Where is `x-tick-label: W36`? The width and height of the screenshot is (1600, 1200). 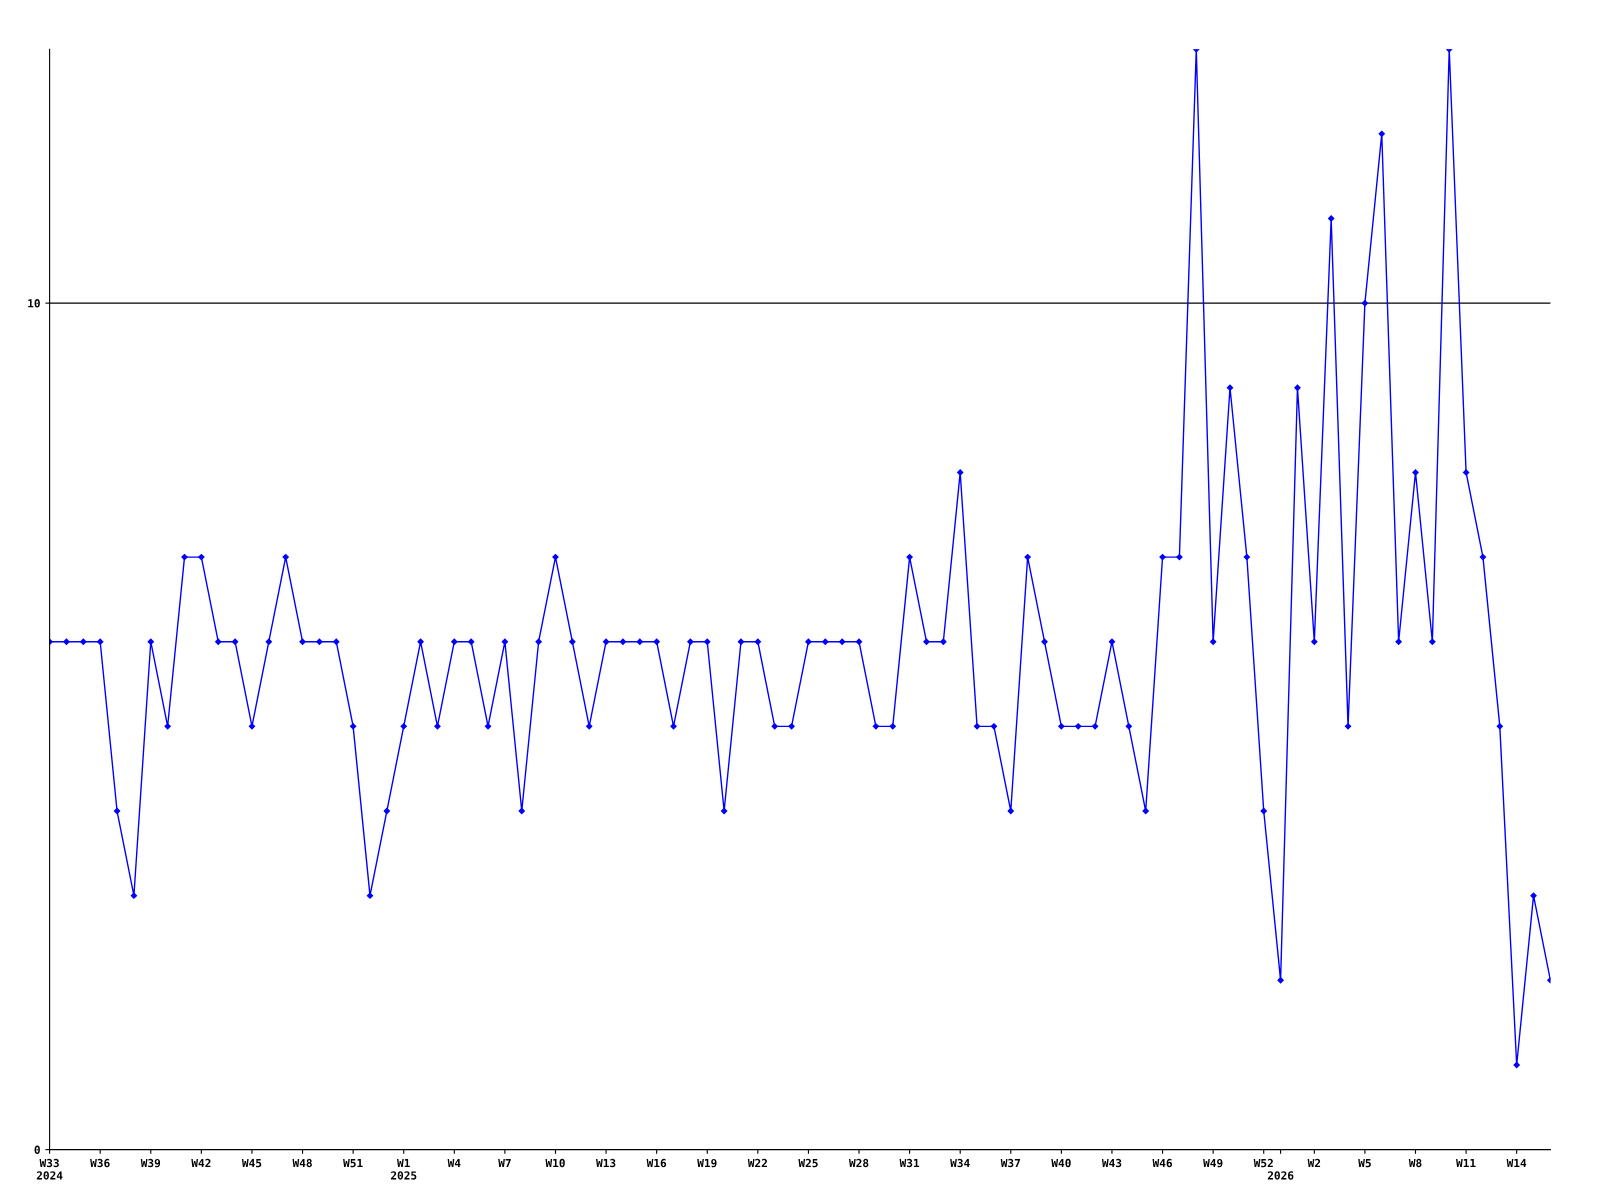 x-tick-label: W36 is located at coordinates (100, 1163).